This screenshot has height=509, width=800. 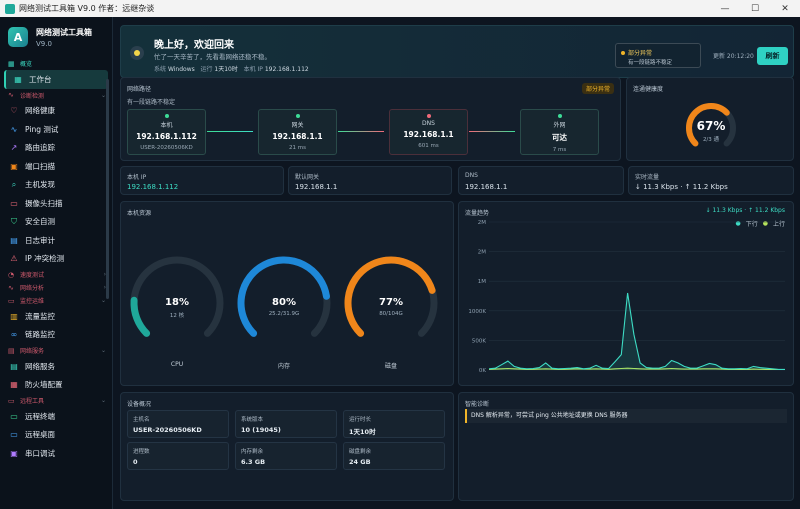 I want to click on maximize-button: ☐, so click(x=755, y=8).